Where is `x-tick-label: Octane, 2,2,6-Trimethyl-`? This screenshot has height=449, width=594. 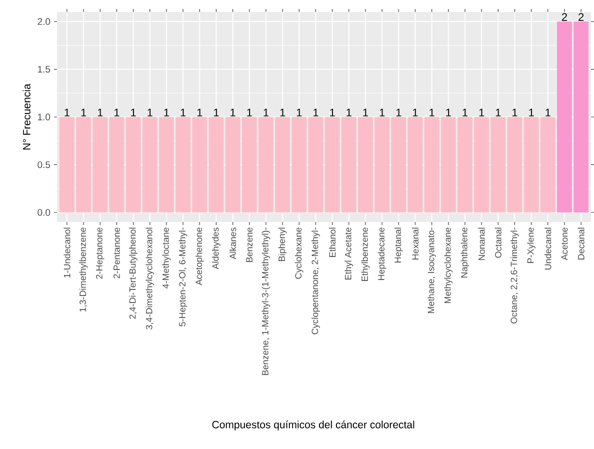
x-tick-label: Octane, 2,2,6-Trimethyl- is located at coordinates (514, 276).